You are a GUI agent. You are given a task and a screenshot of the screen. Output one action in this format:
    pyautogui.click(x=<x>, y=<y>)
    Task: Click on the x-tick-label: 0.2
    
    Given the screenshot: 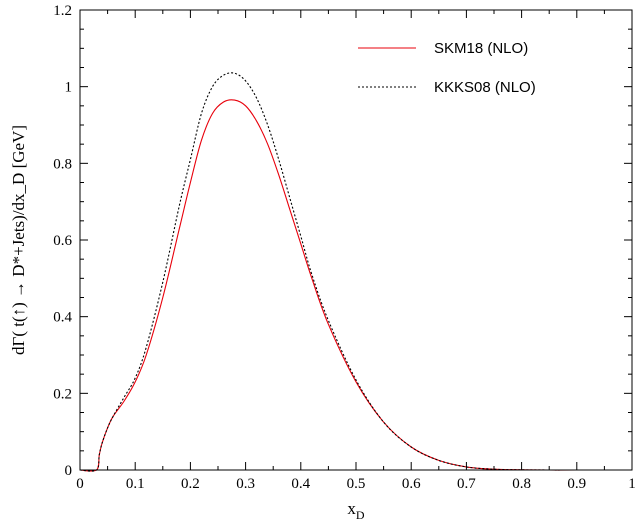 What is the action you would take?
    pyautogui.click(x=190, y=484)
    